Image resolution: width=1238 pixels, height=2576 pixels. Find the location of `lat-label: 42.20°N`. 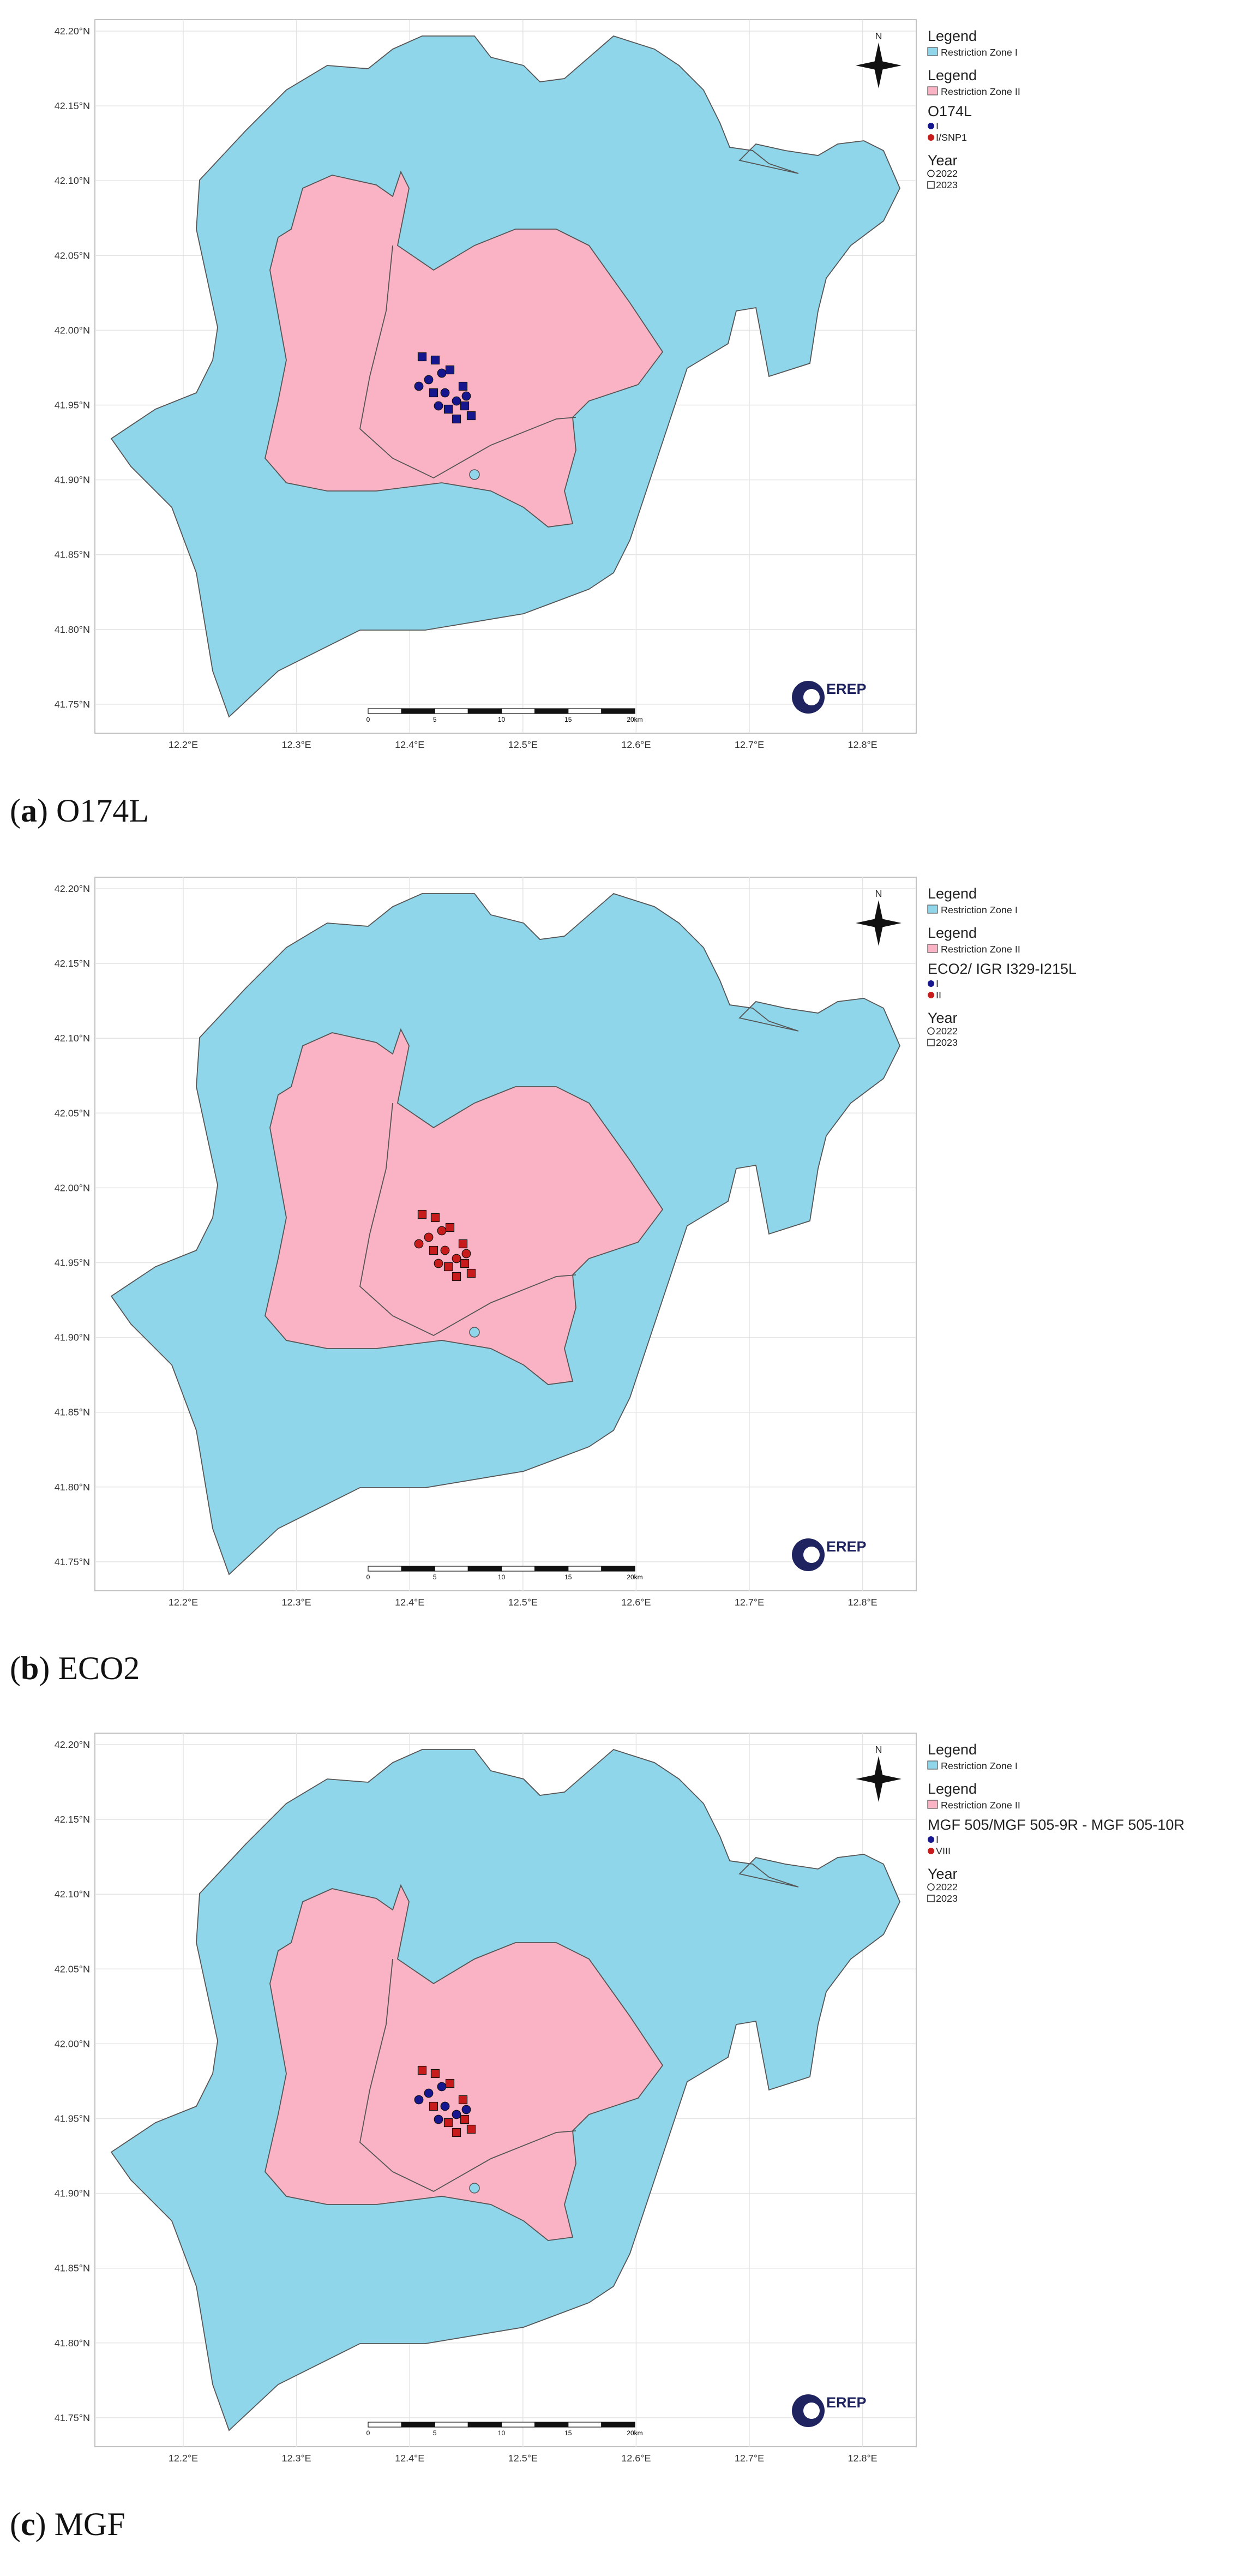

lat-label: 42.20°N is located at coordinates (73, 31).